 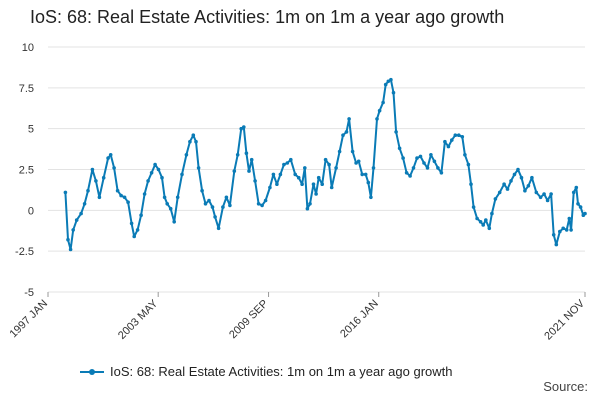 What do you see at coordinates (28, 48) in the screenshot?
I see `y-tick-label: 10` at bounding box center [28, 48].